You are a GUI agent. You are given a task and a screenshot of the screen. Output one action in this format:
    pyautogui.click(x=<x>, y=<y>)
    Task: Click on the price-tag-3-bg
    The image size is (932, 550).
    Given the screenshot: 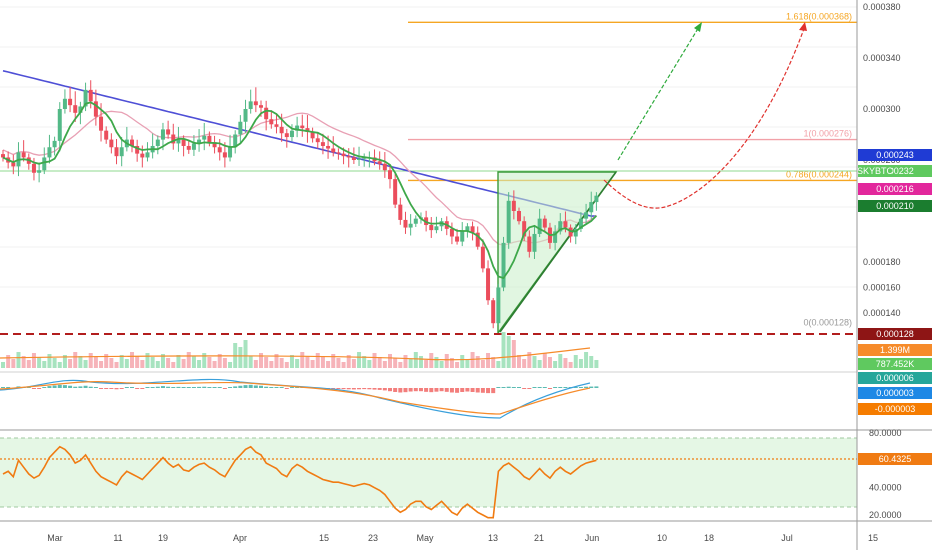 What is the action you would take?
    pyautogui.click(x=895, y=206)
    